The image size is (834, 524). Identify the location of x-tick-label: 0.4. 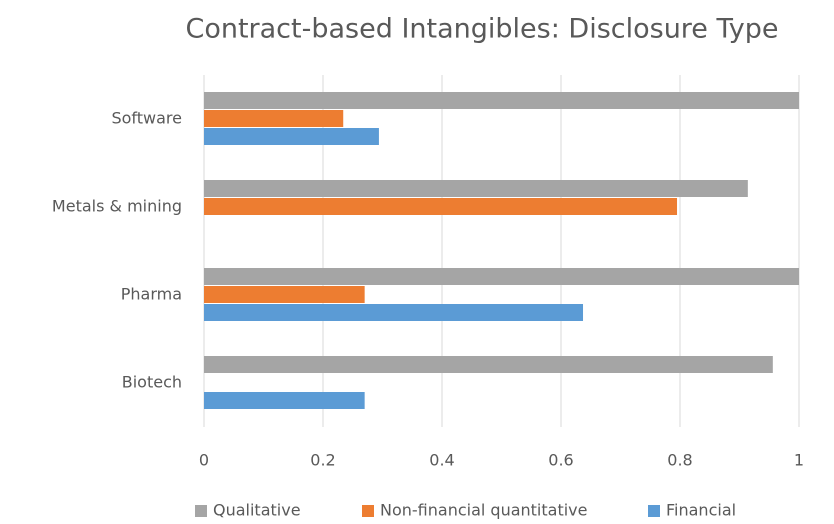
(441, 460).